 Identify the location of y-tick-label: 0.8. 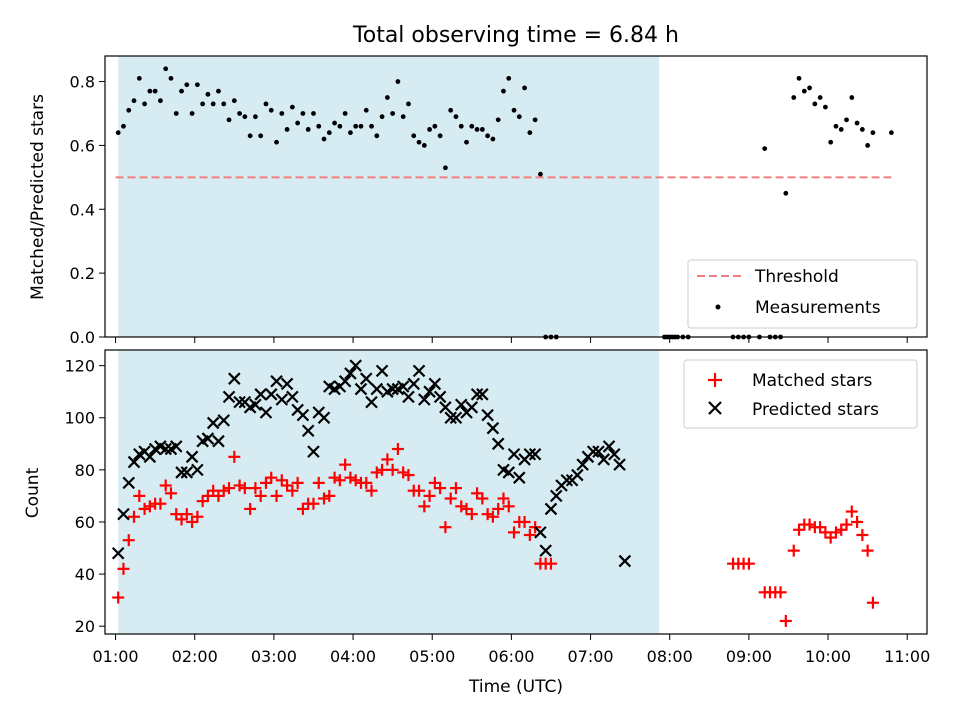
(82, 82).